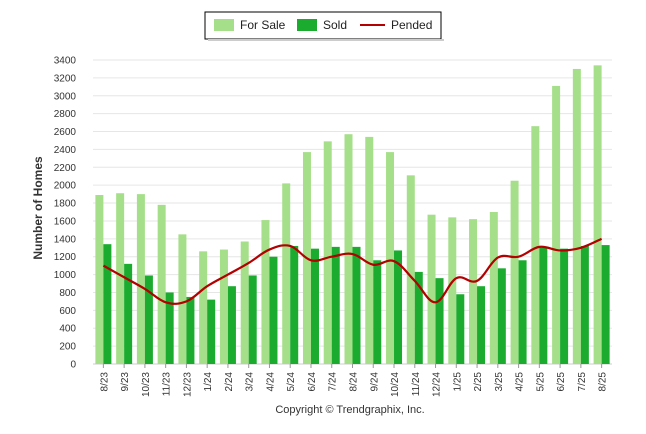  I want to click on y-tick-label: 1600, so click(65, 221).